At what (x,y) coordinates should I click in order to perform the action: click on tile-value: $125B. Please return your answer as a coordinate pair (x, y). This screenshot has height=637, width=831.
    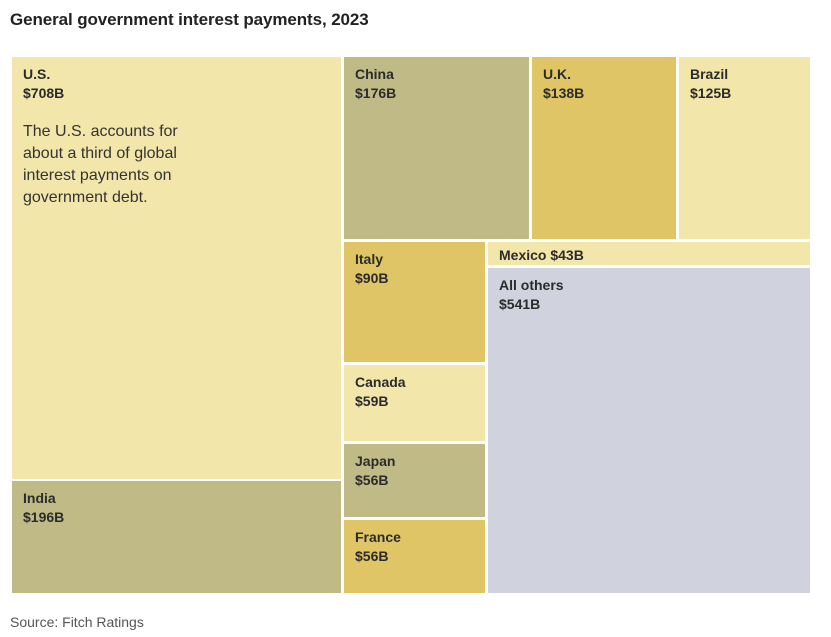
    Looking at the image, I should click on (711, 93).